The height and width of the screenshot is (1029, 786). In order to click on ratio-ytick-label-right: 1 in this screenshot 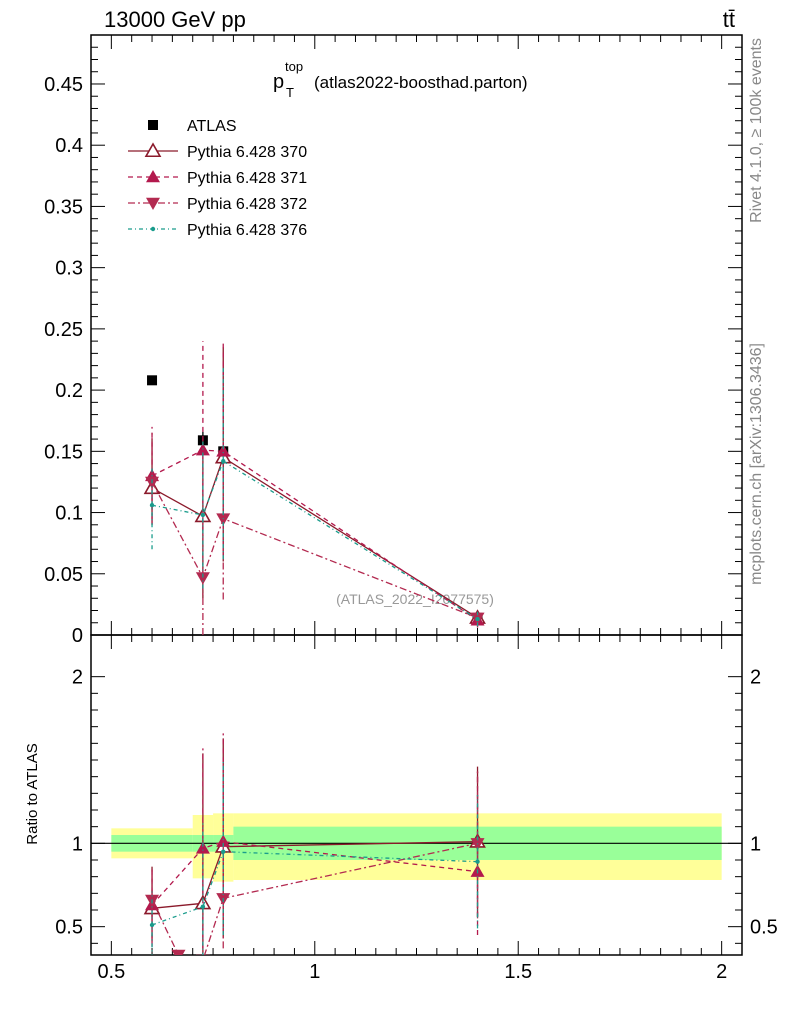, I will do `click(755, 844)`.